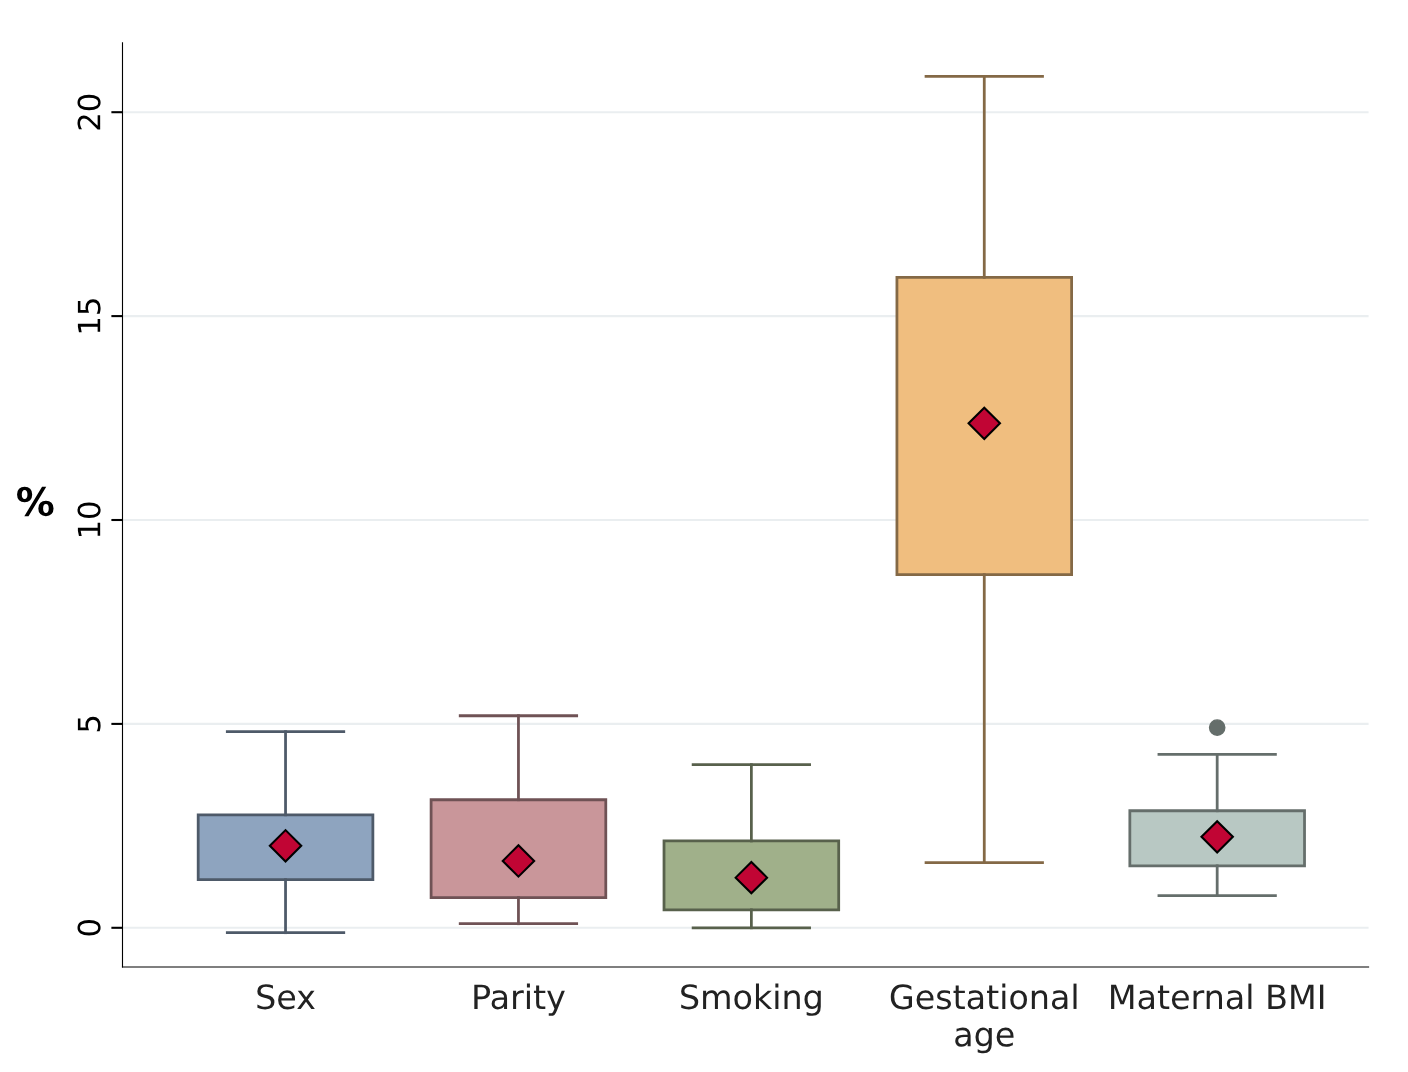 This screenshot has width=1408, height=1072. What do you see at coordinates (751, 999) in the screenshot?
I see `x-tick-label: Smoking` at bounding box center [751, 999].